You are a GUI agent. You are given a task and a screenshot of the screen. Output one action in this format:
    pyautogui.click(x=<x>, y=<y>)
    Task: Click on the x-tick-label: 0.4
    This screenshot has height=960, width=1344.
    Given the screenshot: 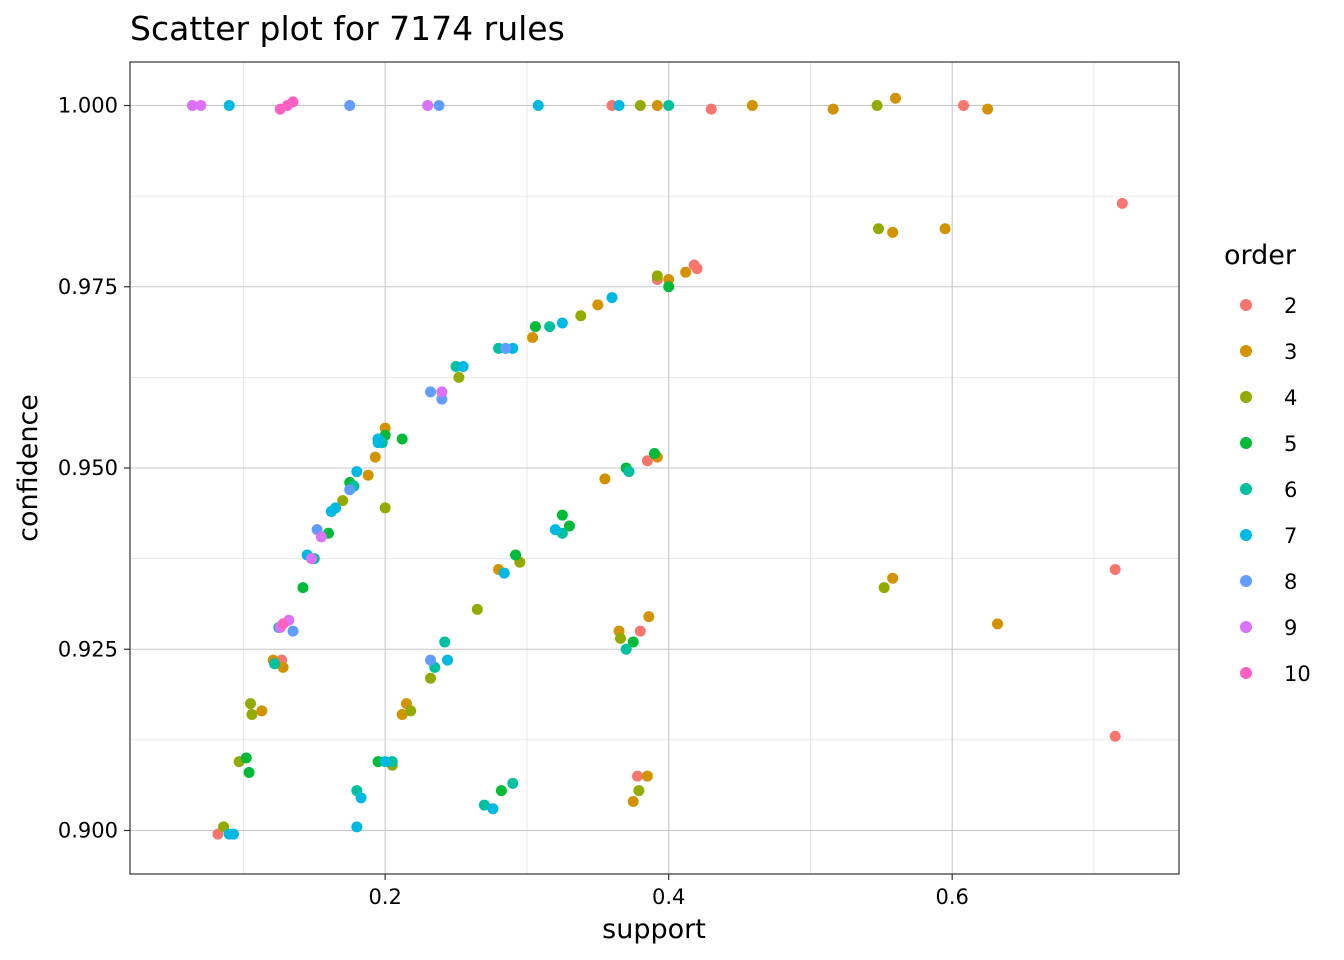 What is the action you would take?
    pyautogui.click(x=668, y=897)
    